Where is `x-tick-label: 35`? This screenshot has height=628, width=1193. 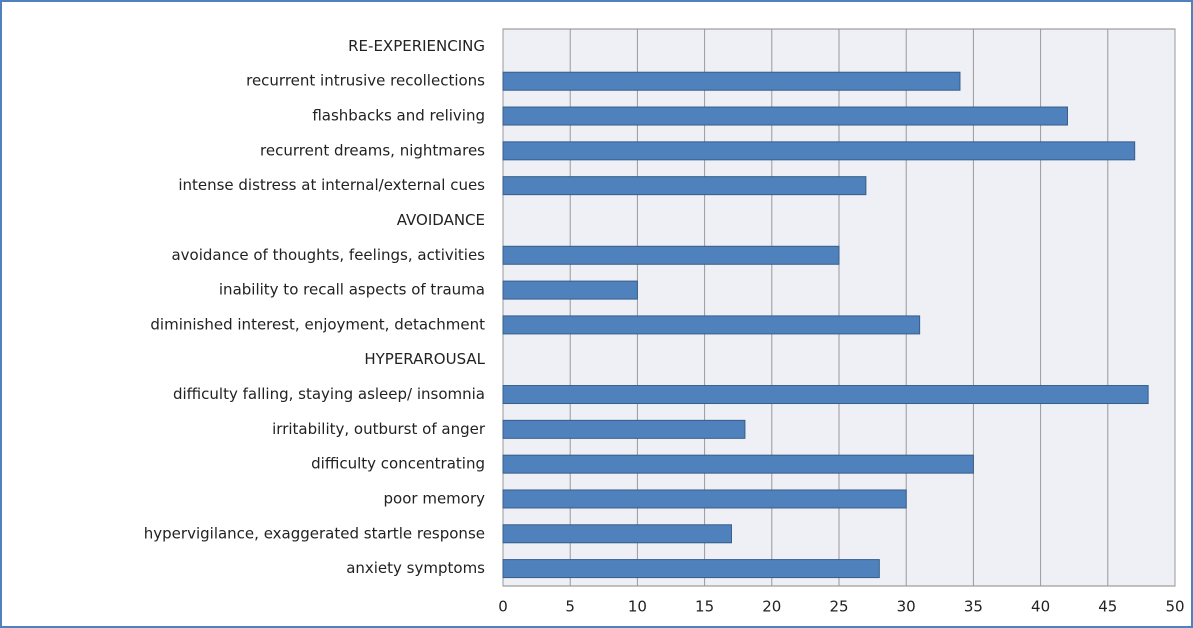 x-tick-label: 35 is located at coordinates (973, 607).